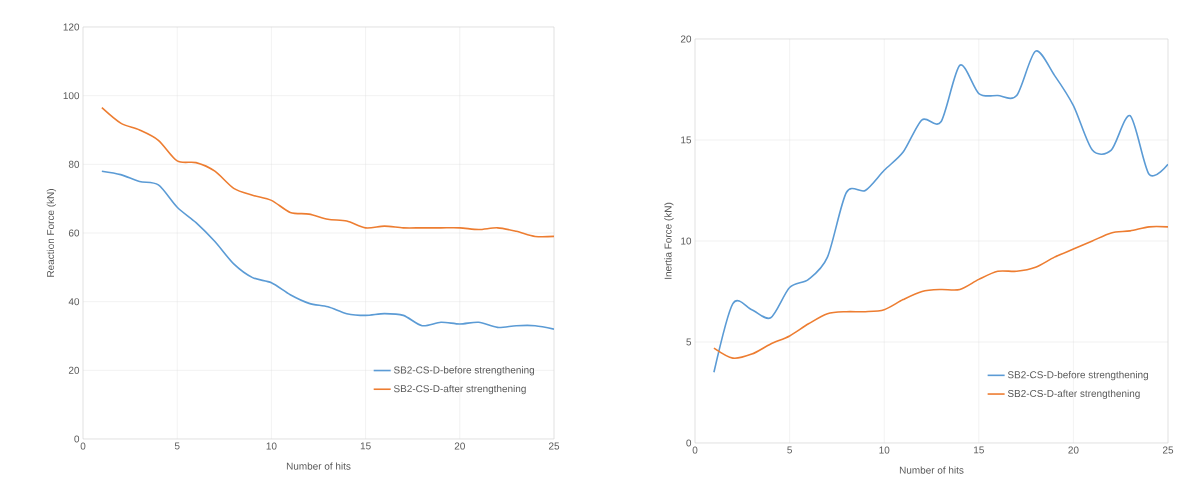 Image resolution: width=1194 pixels, height=502 pixels. I want to click on y-axis-title: Inertia Force (kN), so click(669, 240).